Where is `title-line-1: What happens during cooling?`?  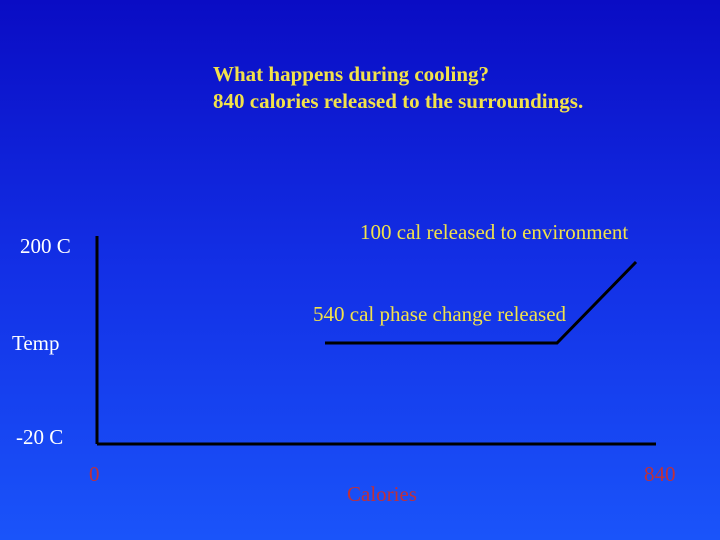
title-line-1: What happens during cooling? is located at coordinates (351, 74).